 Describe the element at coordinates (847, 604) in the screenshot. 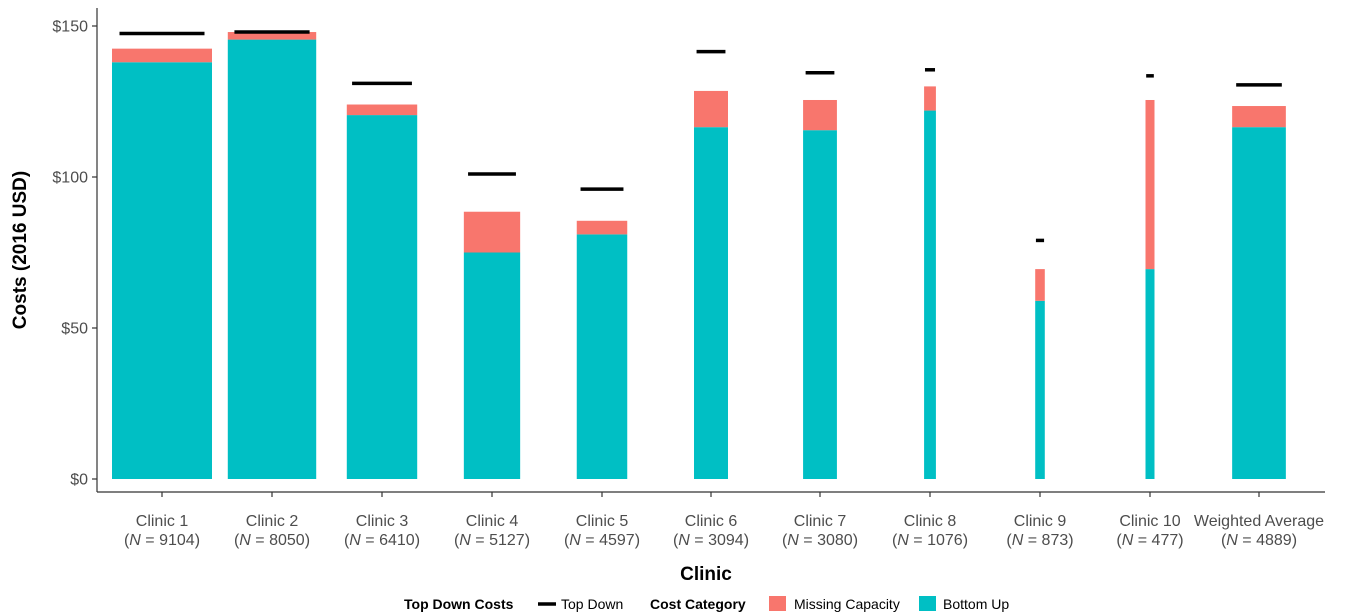

I see `legend-label-missing-capacity: Missing Capacity` at that location.